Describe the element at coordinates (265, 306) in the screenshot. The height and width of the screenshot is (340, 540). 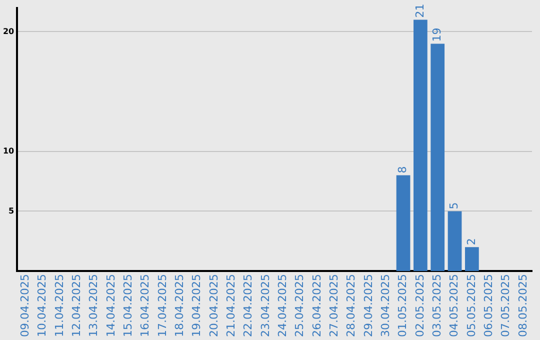
I see `x-tick-label: 23.04.2025` at that location.